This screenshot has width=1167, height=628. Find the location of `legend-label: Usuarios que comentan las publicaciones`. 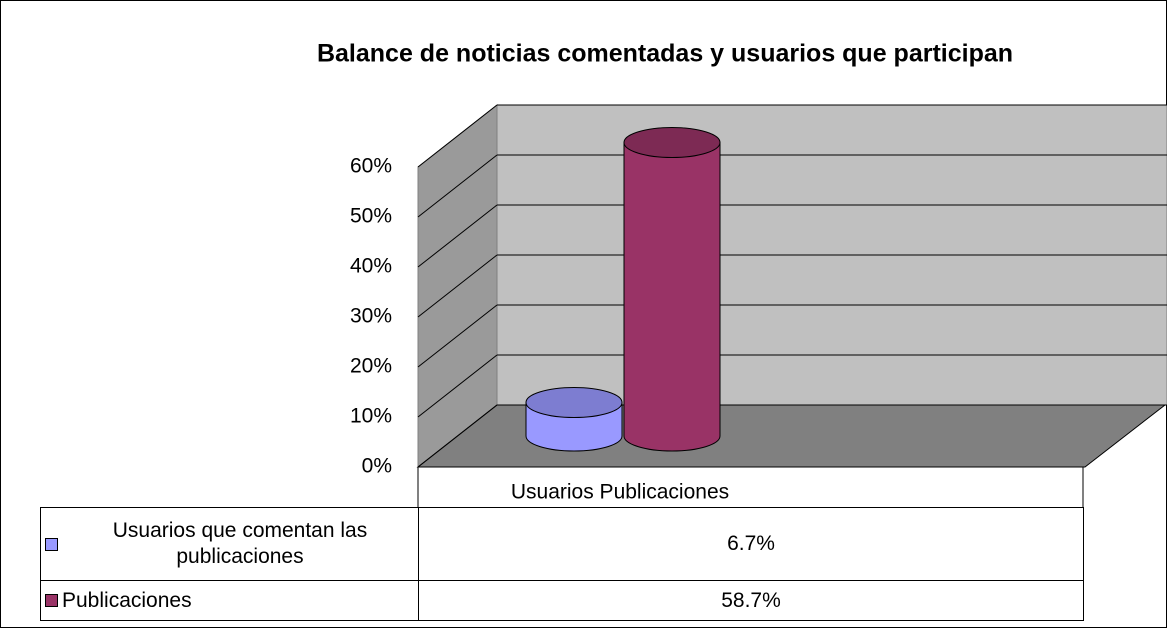

legend-label: Usuarios que comentan las publicaciones is located at coordinates (240, 543).